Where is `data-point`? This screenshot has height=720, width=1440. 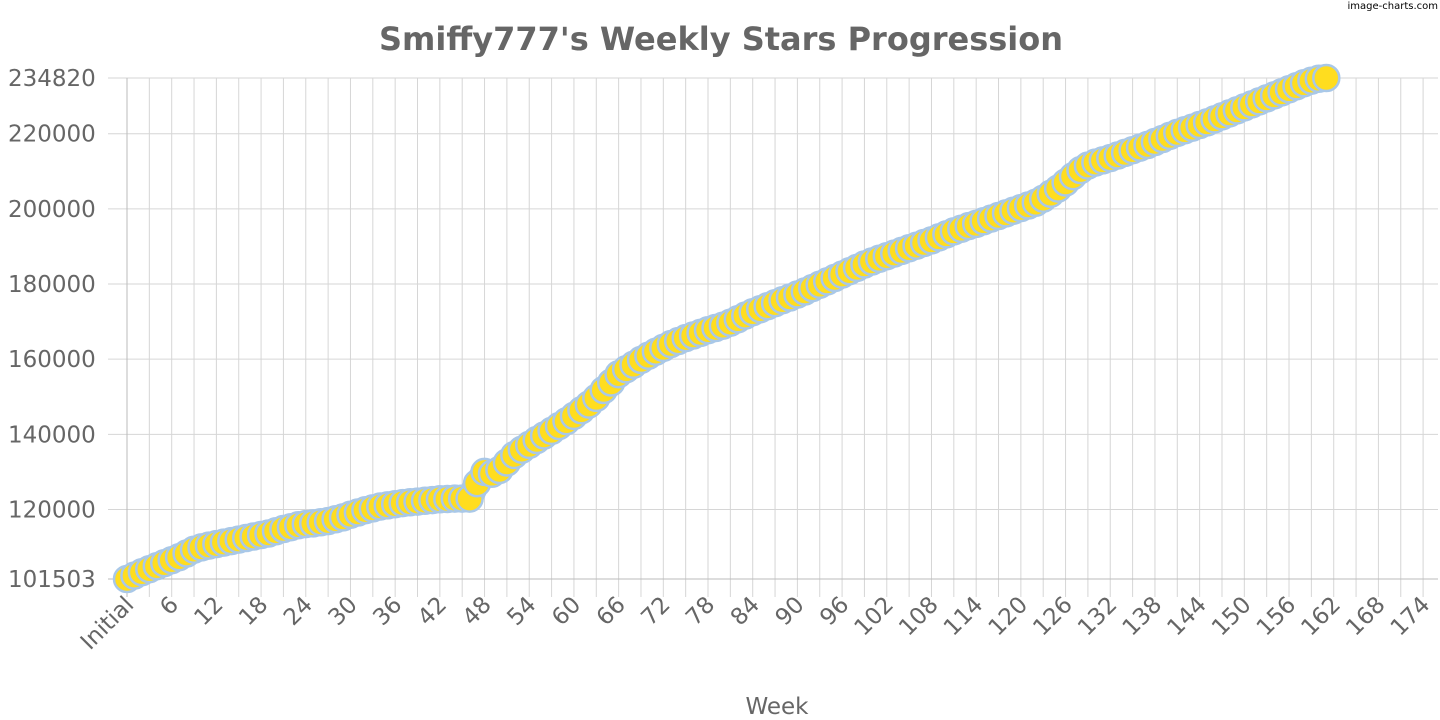
data-point is located at coordinates (1326, 78).